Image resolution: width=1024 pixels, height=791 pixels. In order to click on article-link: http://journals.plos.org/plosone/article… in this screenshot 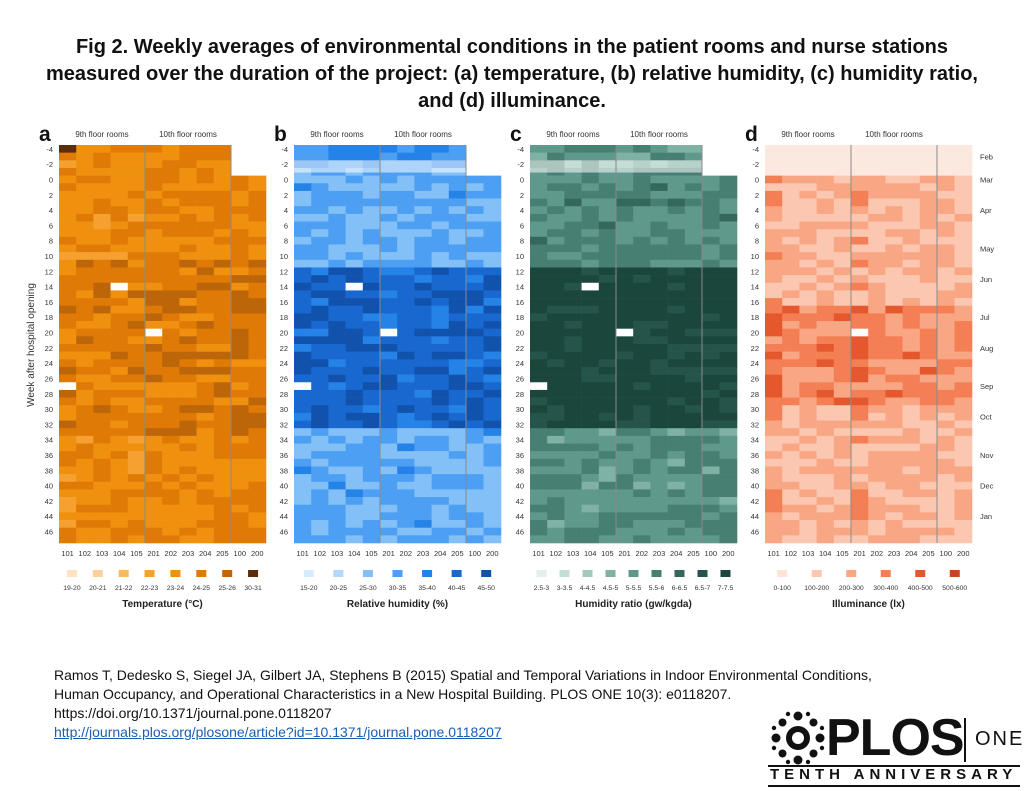, I will do `click(278, 732)`.